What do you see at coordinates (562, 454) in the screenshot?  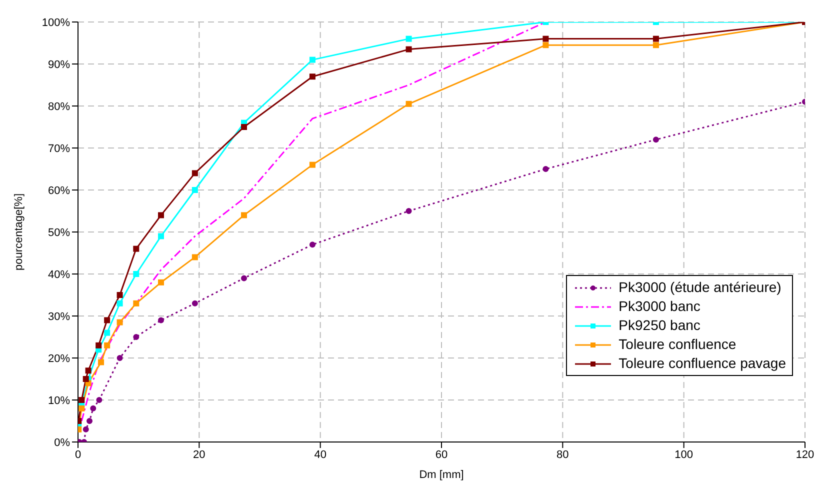 I see `x-tick-label: 80` at bounding box center [562, 454].